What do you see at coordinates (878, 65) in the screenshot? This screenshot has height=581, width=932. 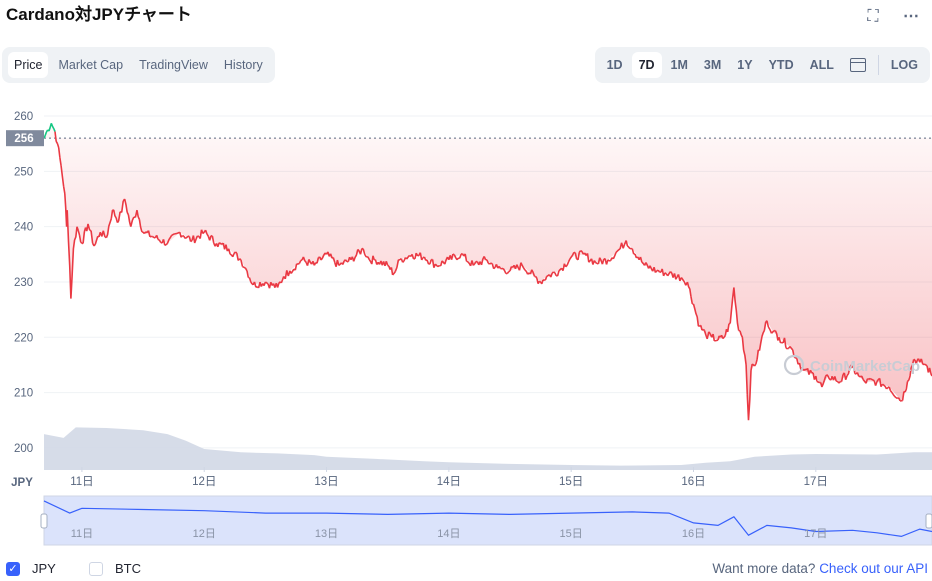 I see `range-divider` at bounding box center [878, 65].